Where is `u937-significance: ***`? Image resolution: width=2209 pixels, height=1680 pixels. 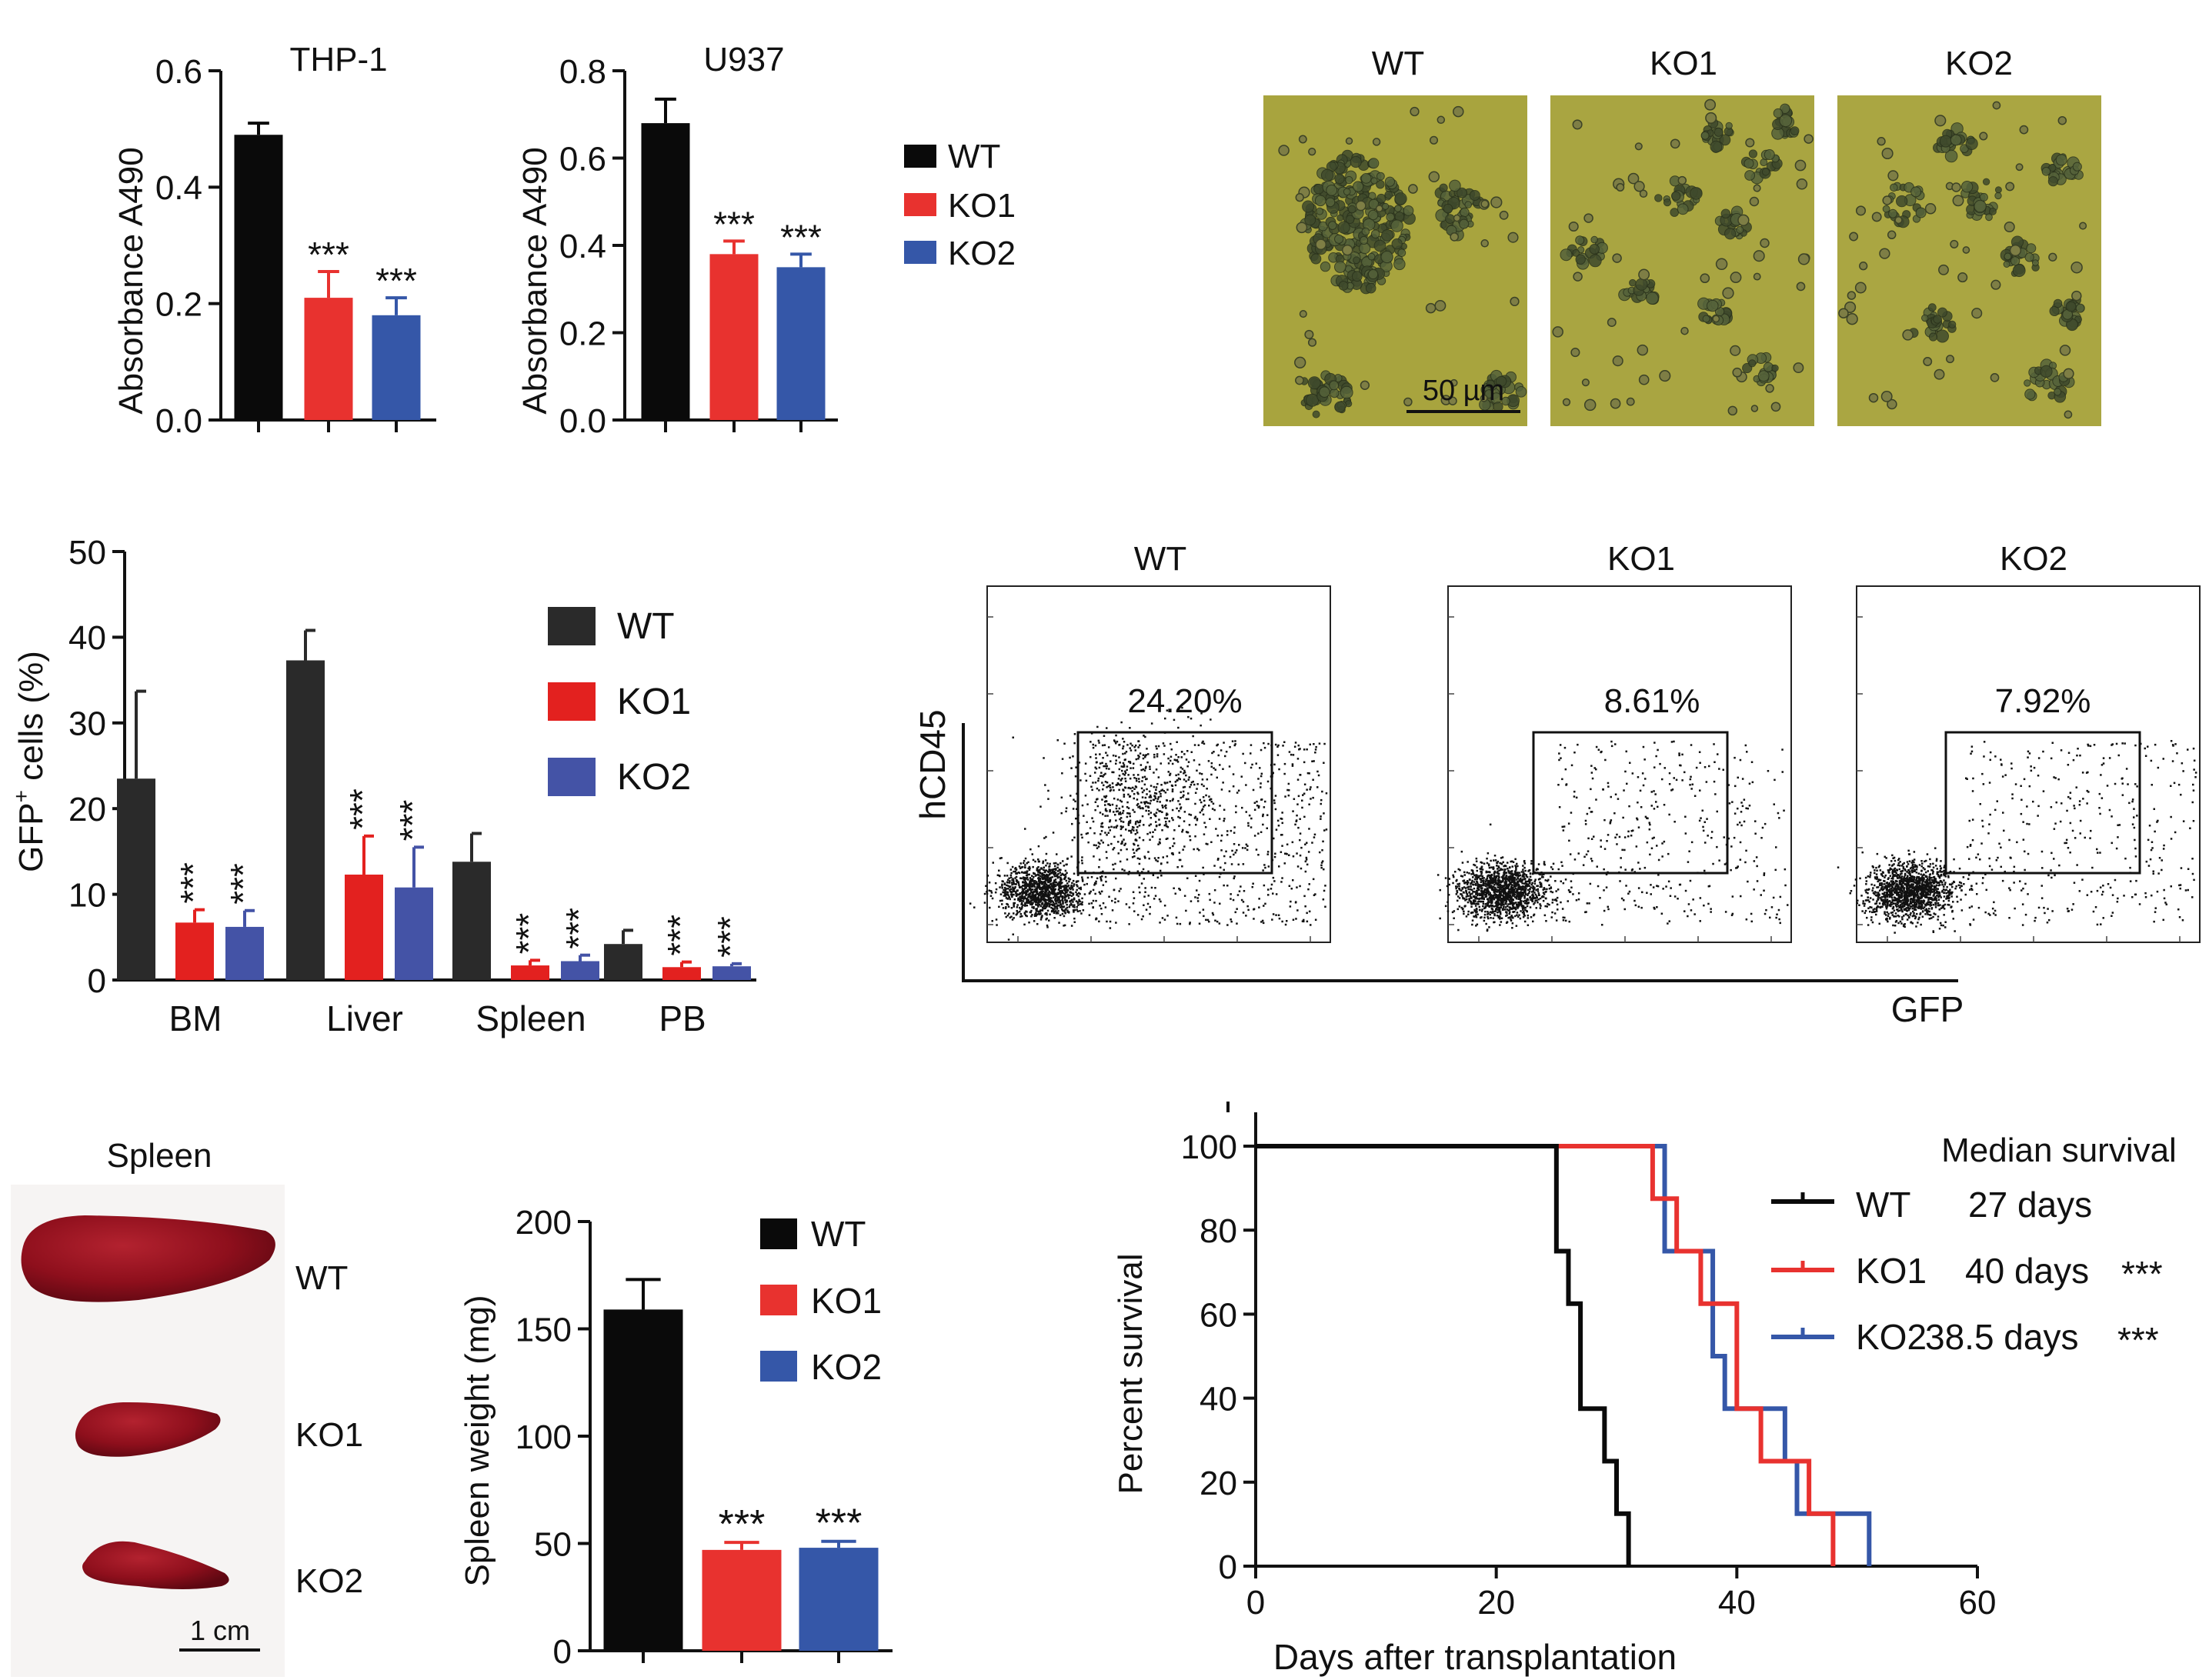 u937-significance: *** is located at coordinates (734, 224).